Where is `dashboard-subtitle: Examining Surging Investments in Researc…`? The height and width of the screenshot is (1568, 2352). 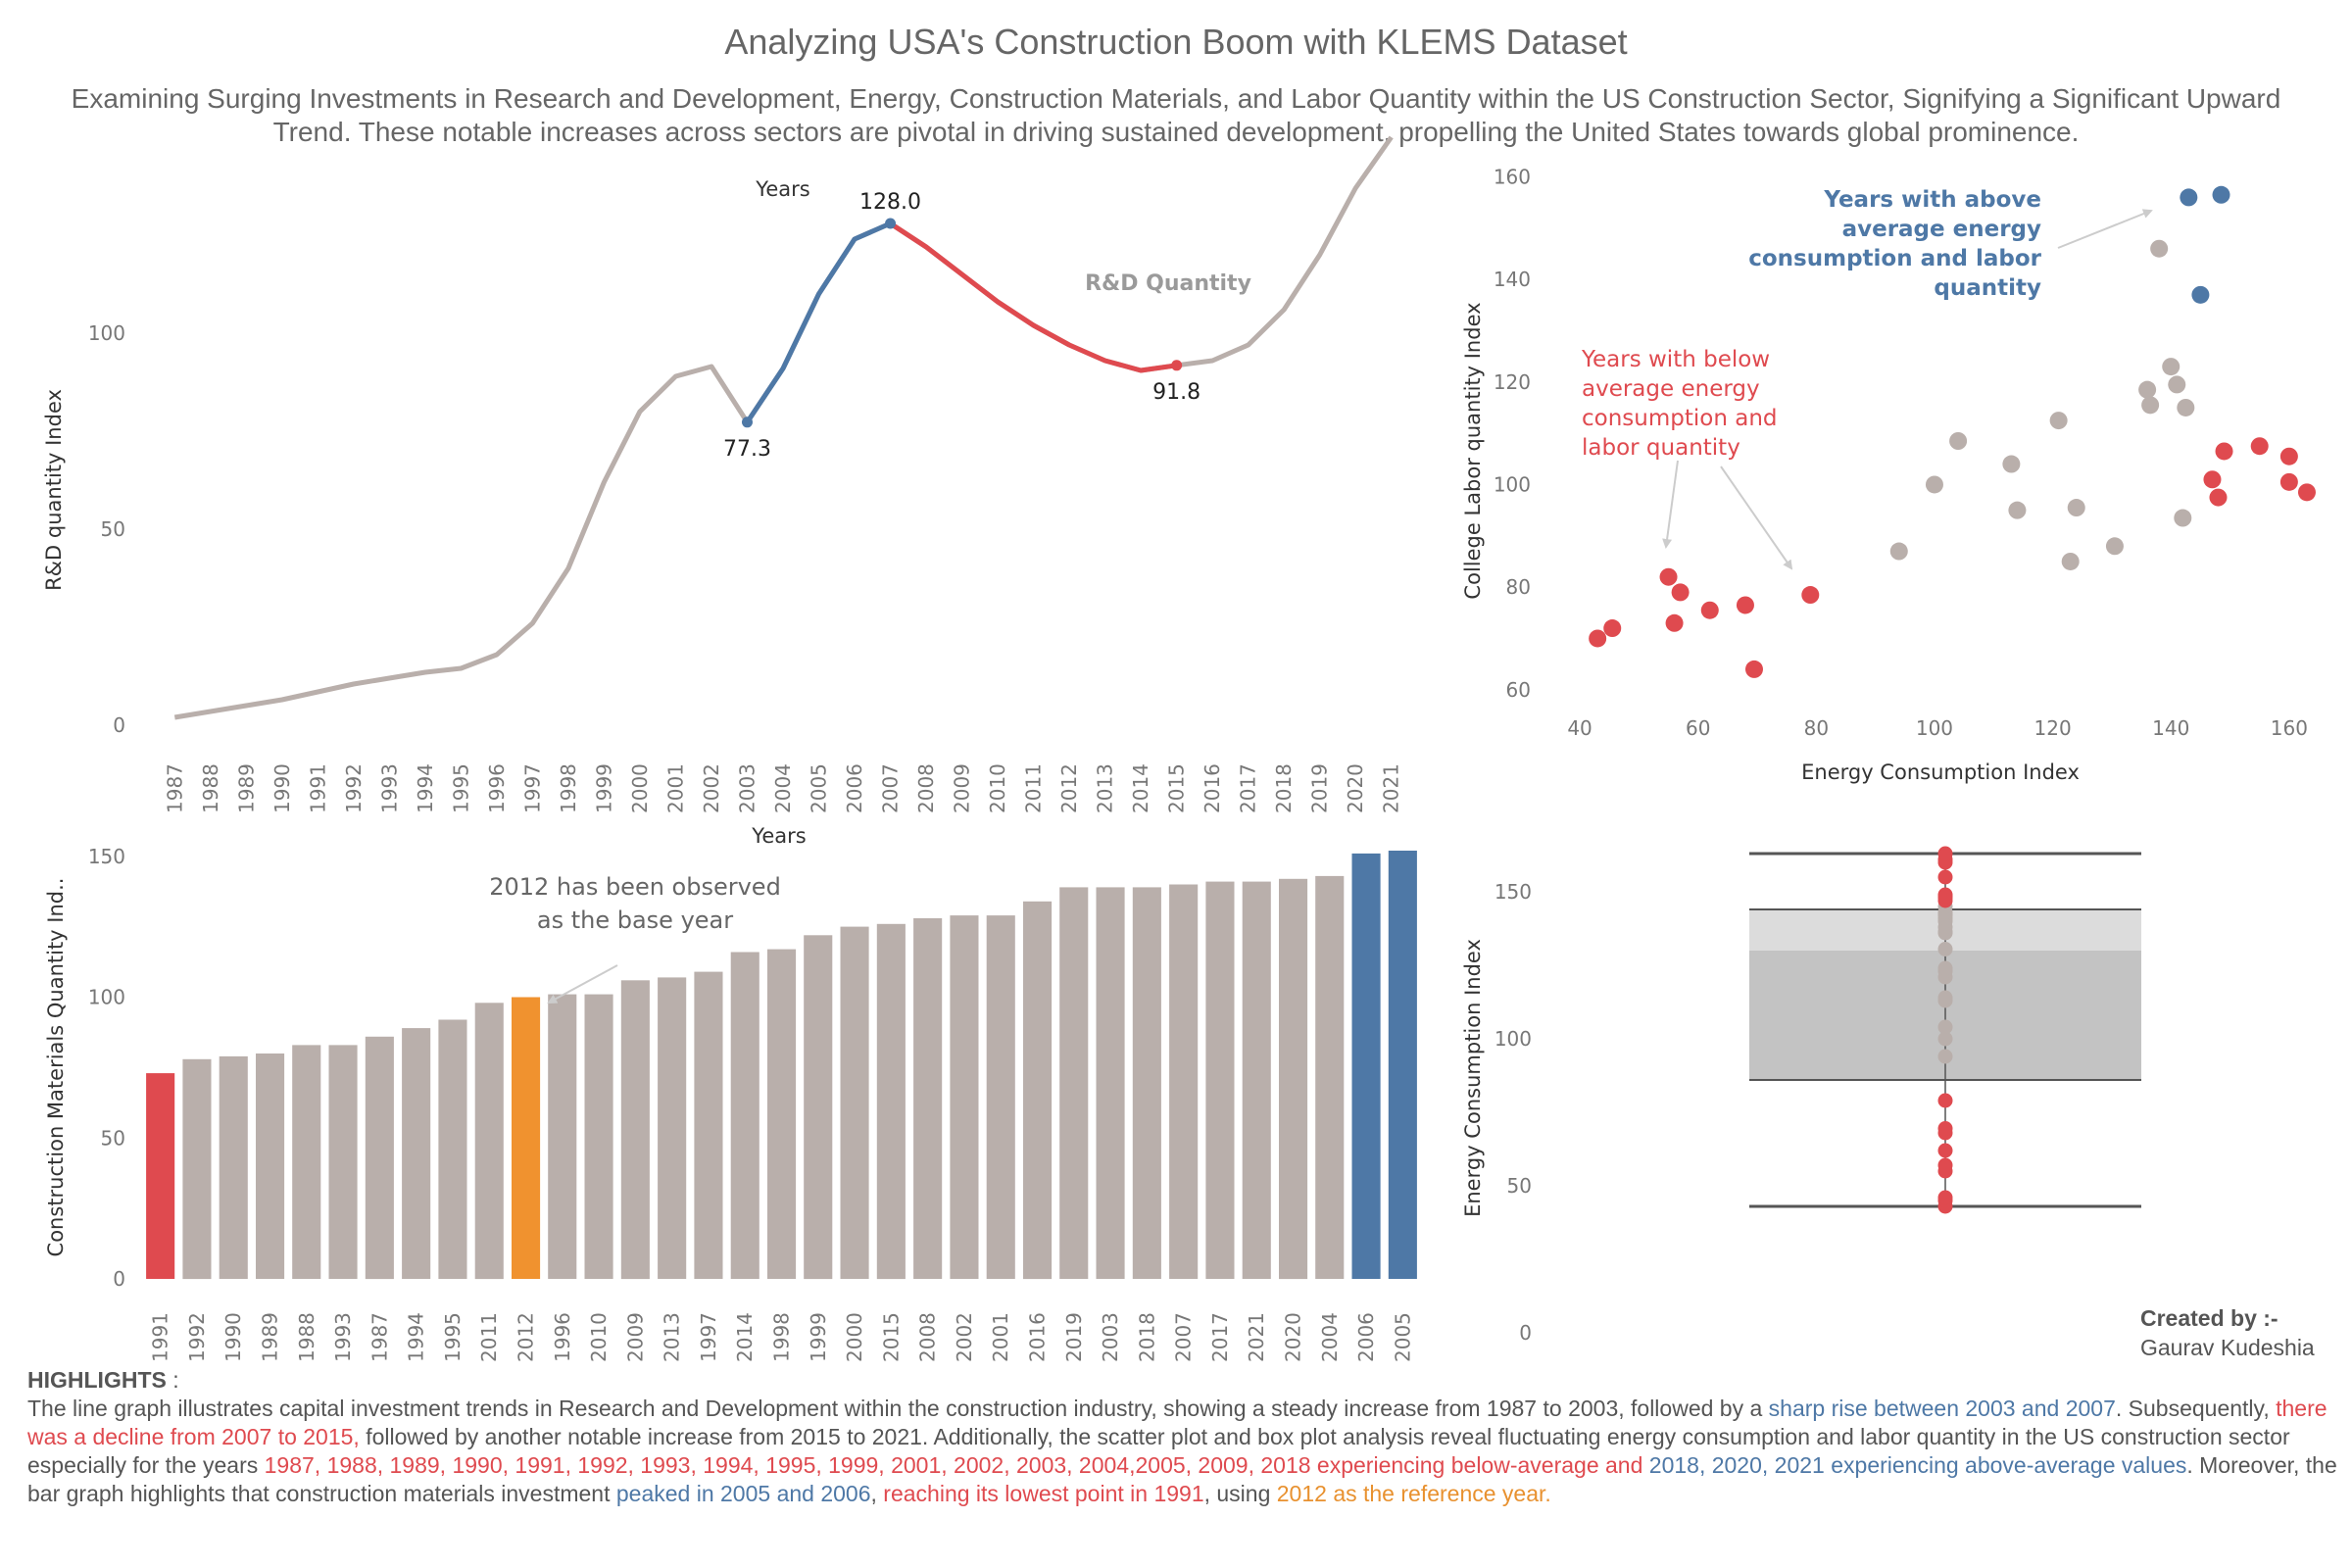 dashboard-subtitle: Examining Surging Investments in Researc… is located at coordinates (1176, 115).